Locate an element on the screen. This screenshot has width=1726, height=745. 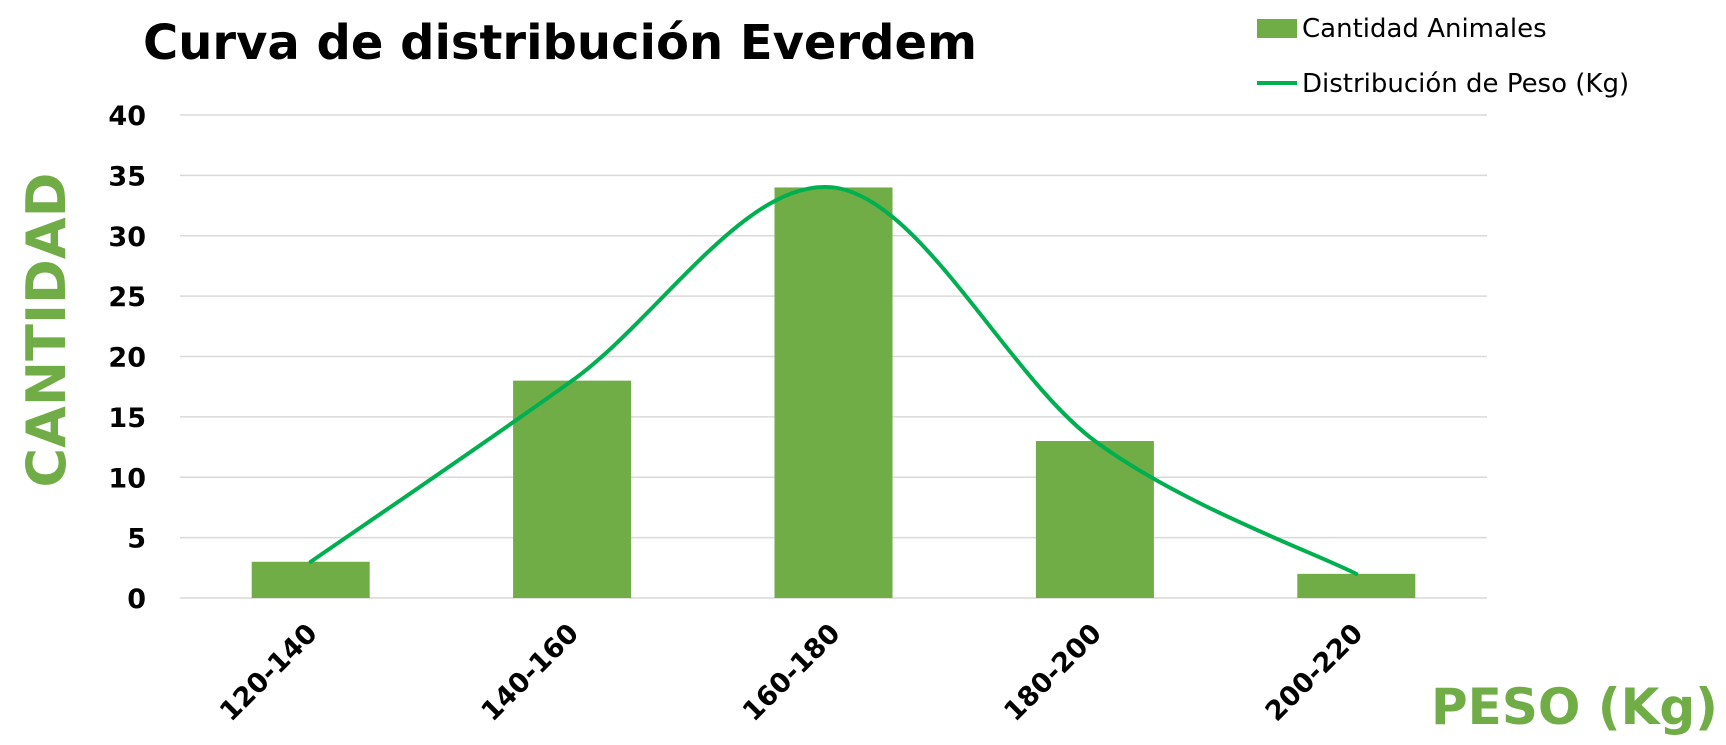
y-tick-label: 15 is located at coordinates (127, 418).